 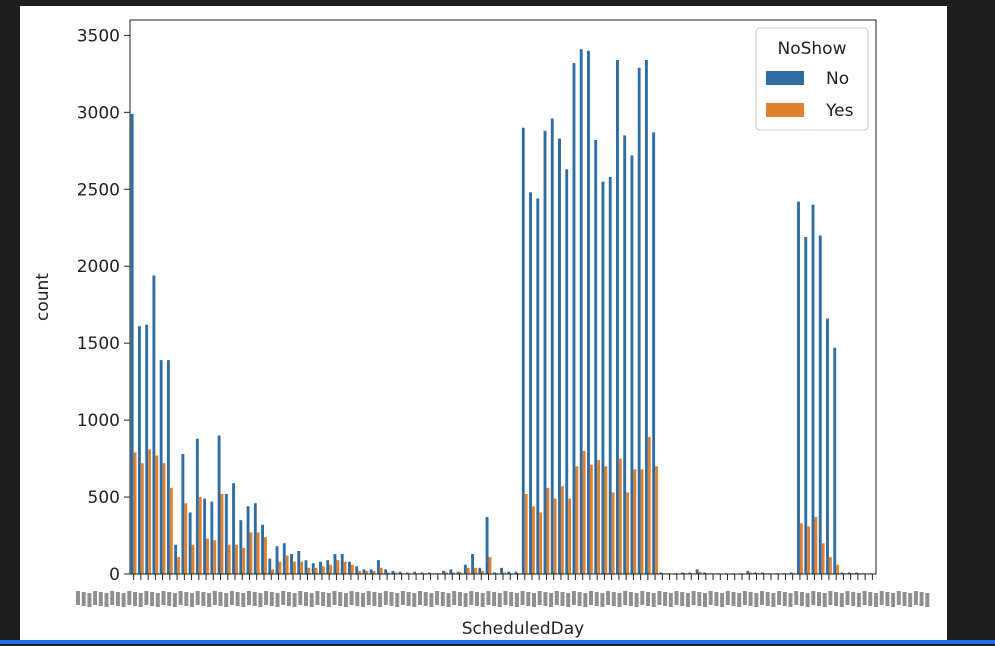 I want to click on y-tick-label: 2000, so click(x=98, y=267).